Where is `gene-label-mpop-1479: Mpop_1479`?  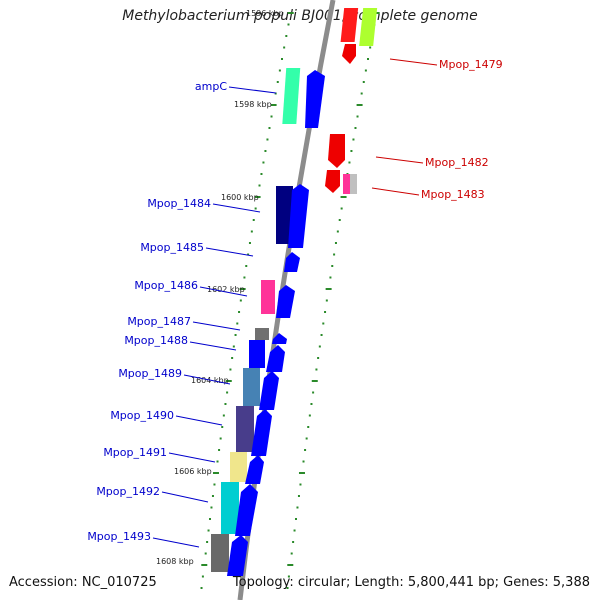 gene-label-mpop-1479: Mpop_1479 is located at coordinates (471, 64).